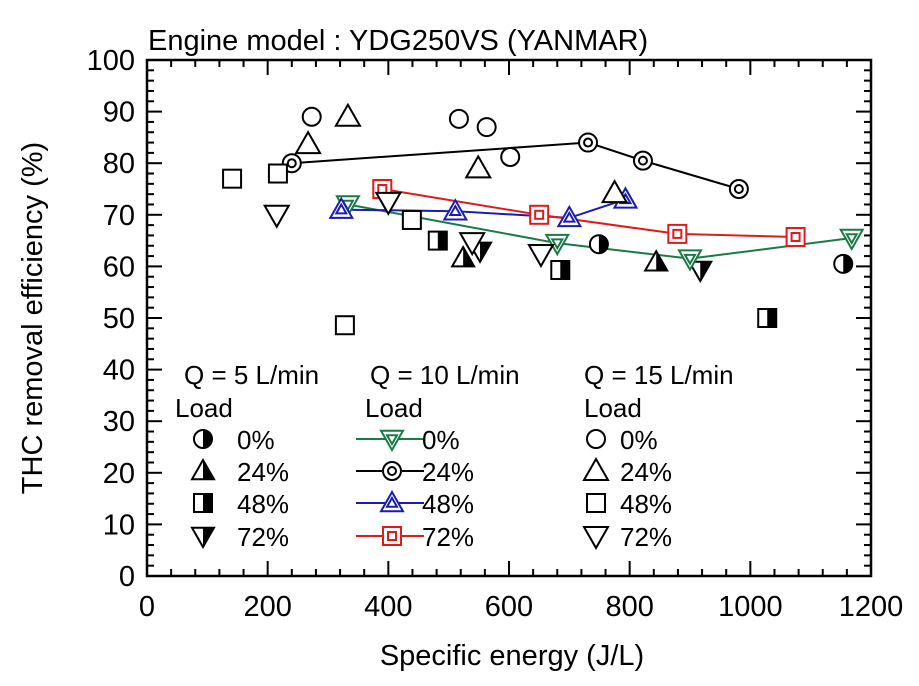 This screenshot has width=919, height=686. Describe the element at coordinates (251, 375) in the screenshot. I see `legend-header-q5: Q = 5 L/min` at that location.